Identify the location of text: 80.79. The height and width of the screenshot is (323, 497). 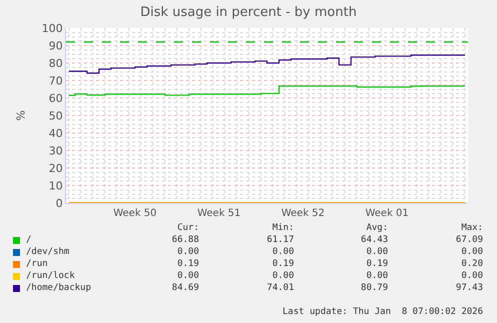
(374, 288).